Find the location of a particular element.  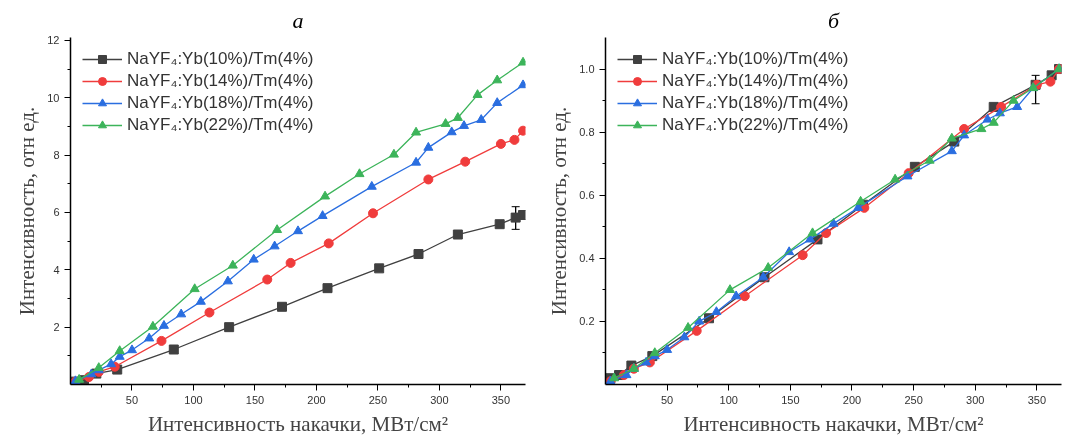

y-tick-label: 2 is located at coordinates (56, 327).